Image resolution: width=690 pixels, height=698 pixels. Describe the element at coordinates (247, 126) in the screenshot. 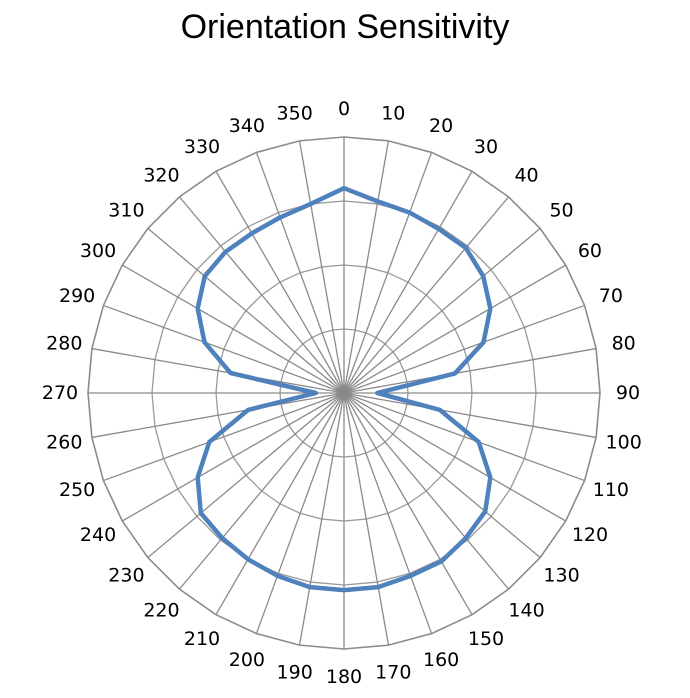

I see `angle-tick-label: 340` at that location.